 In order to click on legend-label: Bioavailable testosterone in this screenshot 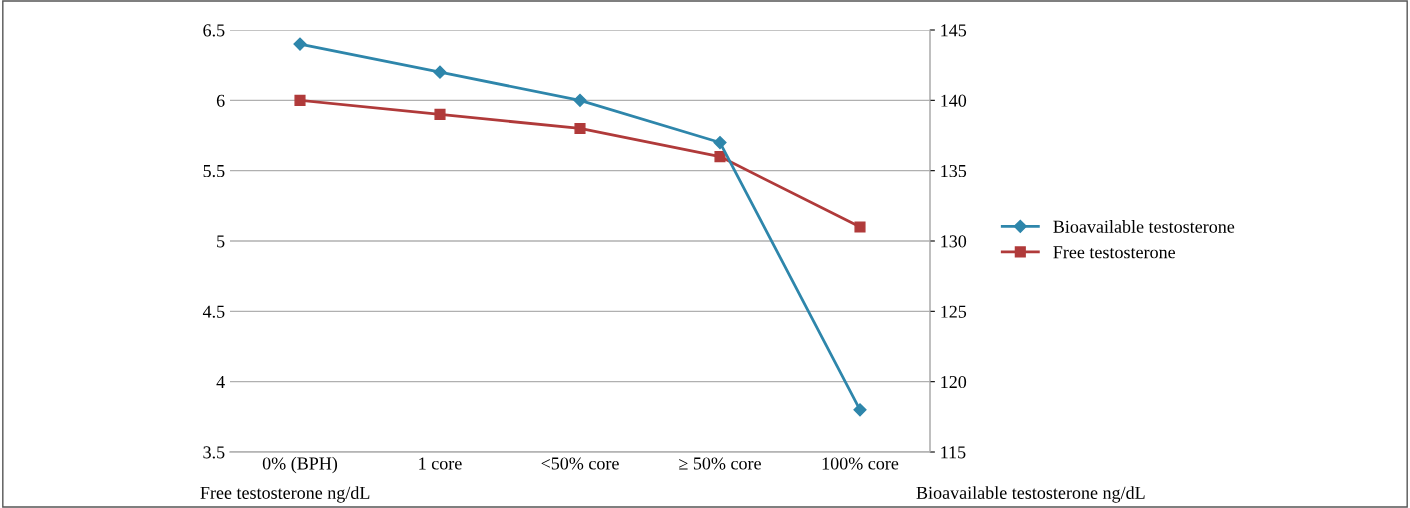, I will do `click(1144, 226)`.